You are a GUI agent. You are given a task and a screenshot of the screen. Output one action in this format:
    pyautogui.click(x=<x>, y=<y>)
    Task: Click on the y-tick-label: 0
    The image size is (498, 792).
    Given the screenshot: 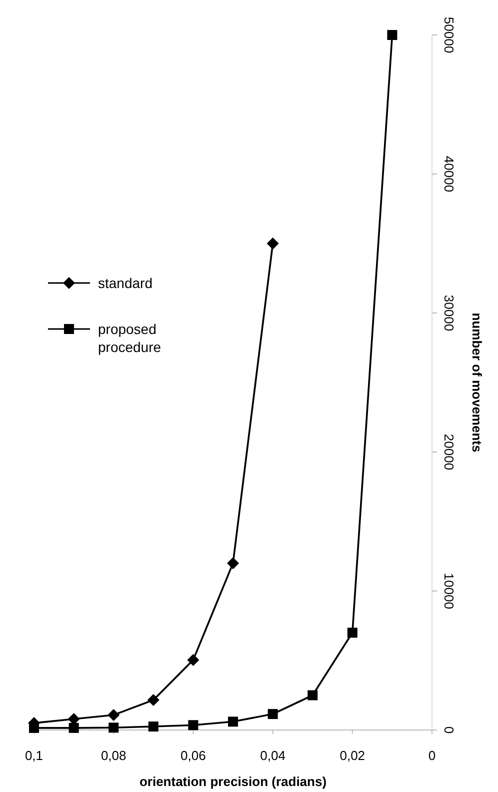 What is the action you would take?
    pyautogui.click(x=449, y=730)
    